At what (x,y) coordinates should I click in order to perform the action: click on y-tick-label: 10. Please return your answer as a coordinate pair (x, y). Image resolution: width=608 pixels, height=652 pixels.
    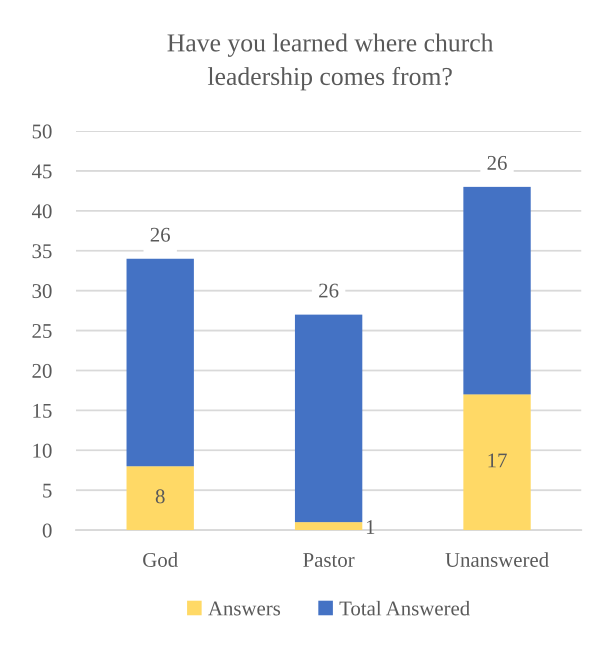
    Looking at the image, I should click on (42, 451).